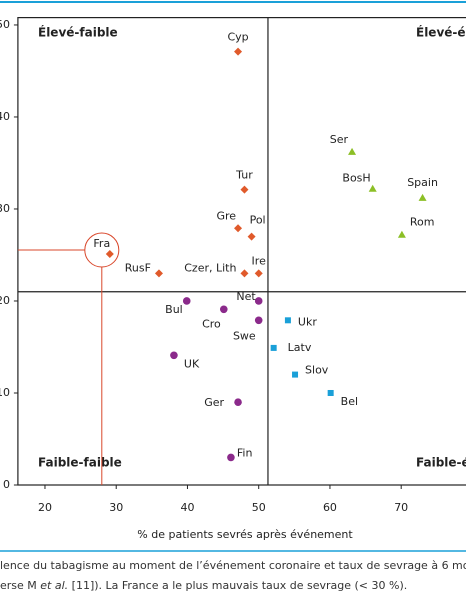  I want to click on y-tick-label: 20, so click(5, 300).